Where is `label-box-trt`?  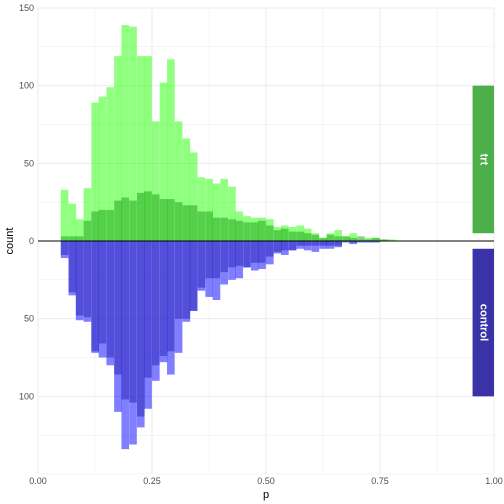
label-box-trt is located at coordinates (483, 159).